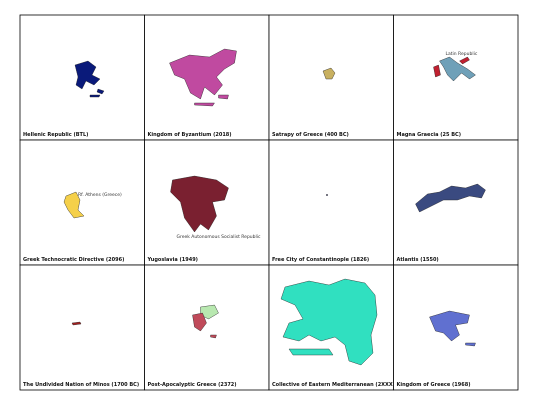 This screenshot has height=400, width=535. Describe the element at coordinates (100, 195) in the screenshot. I see `annotation: Rf. Athens (Greece)` at that location.